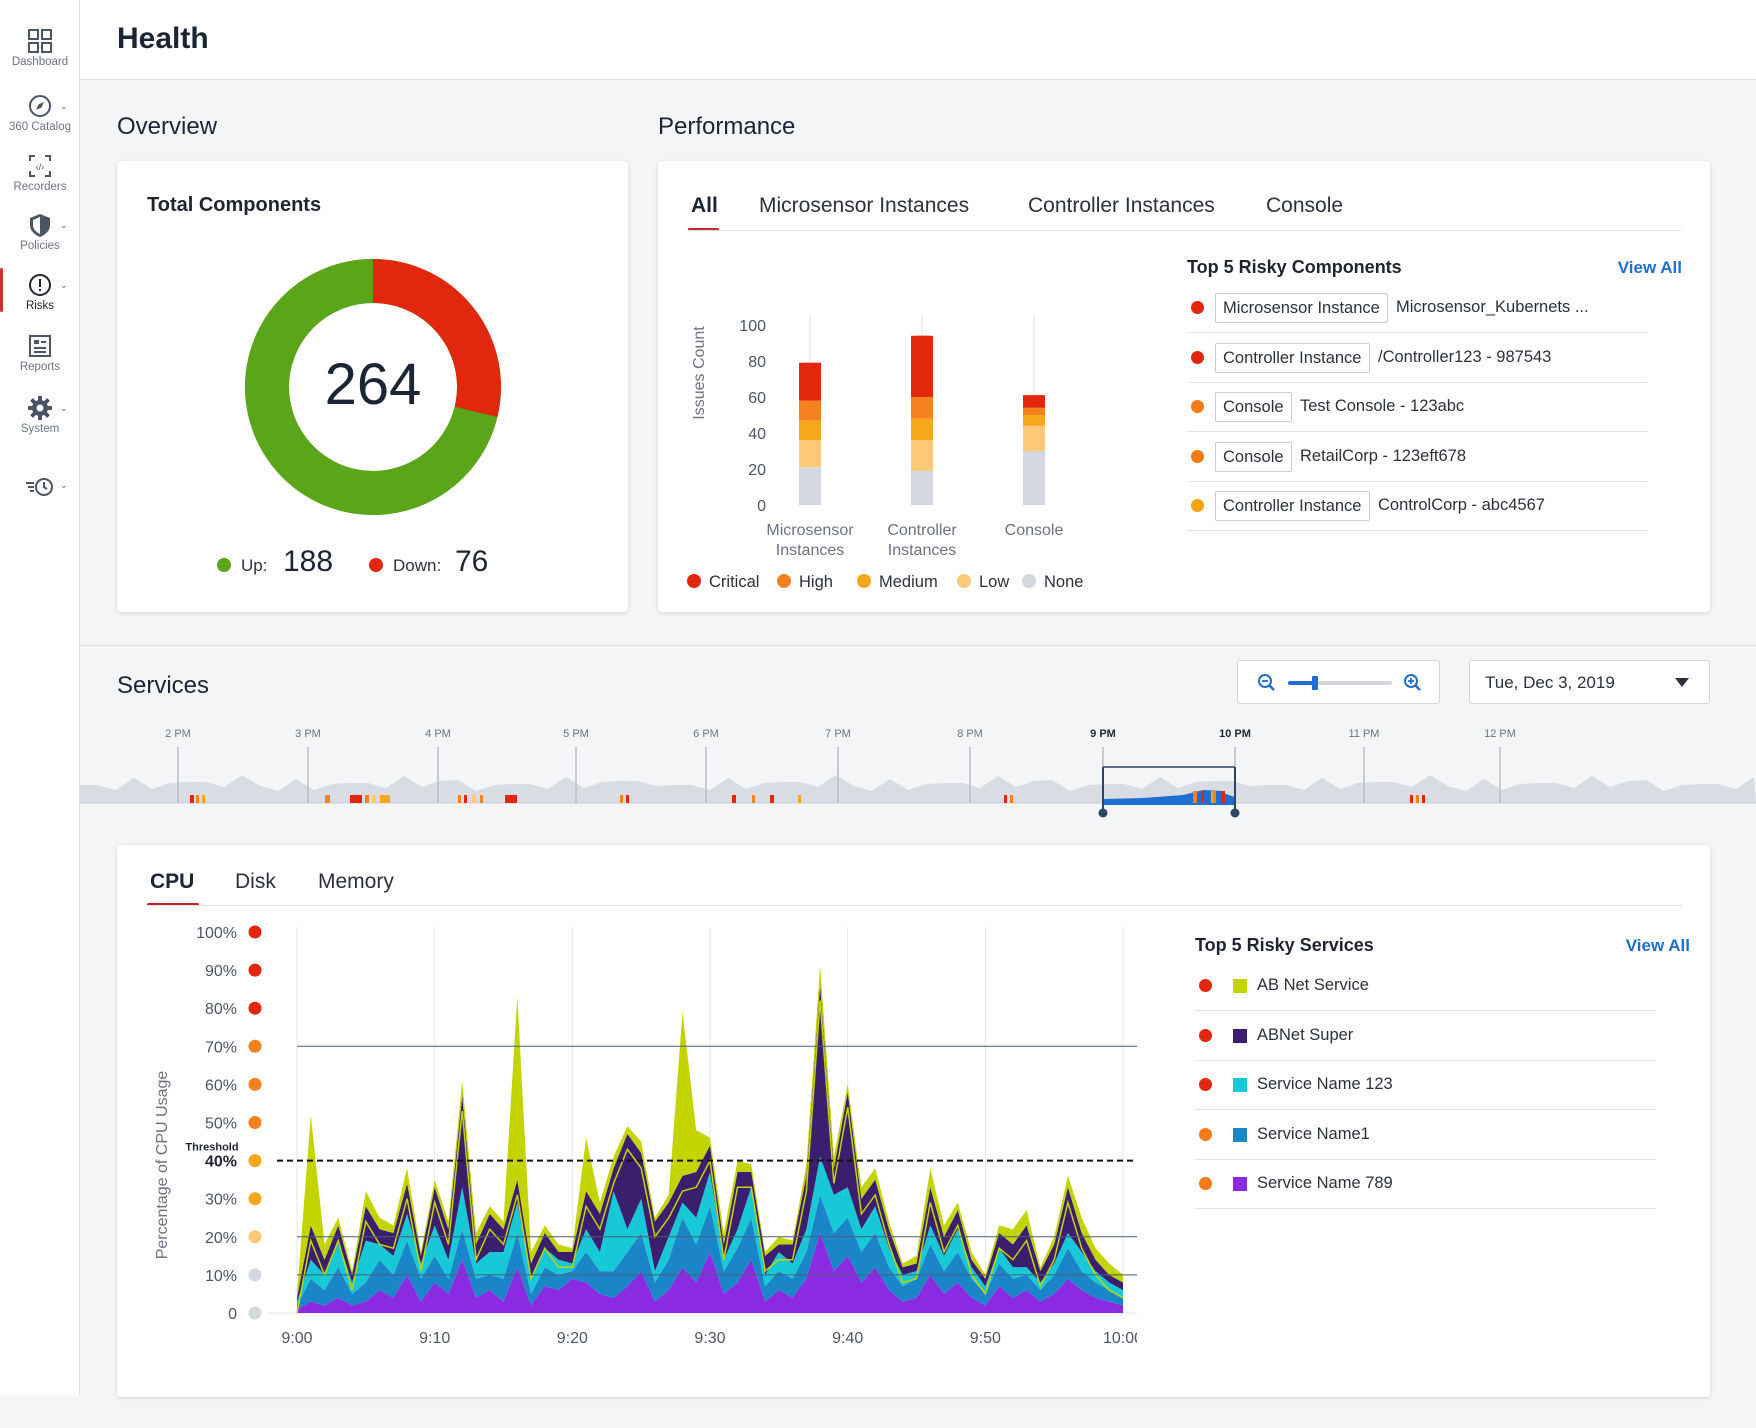 Image resolution: width=1756 pixels, height=1428 pixels. Describe the element at coordinates (706, 734) in the screenshot. I see `timeline-label: 6 PM` at that location.